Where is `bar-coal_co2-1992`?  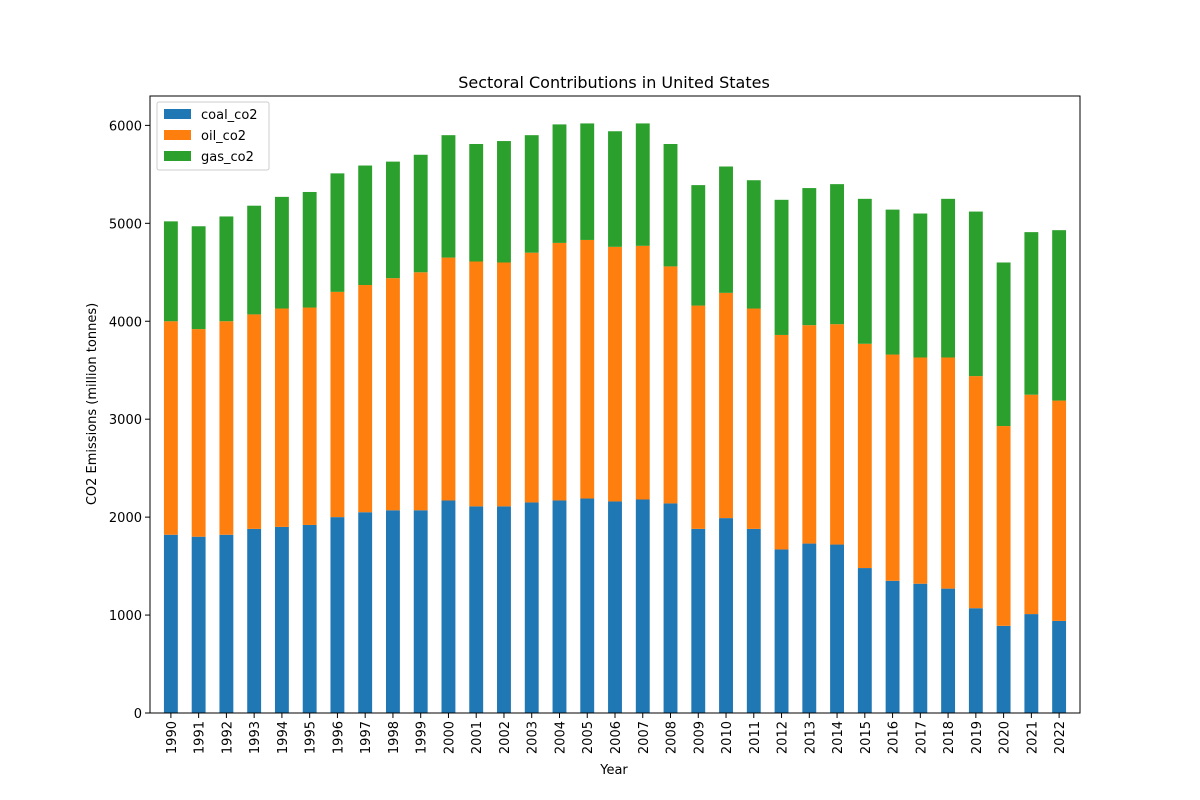
bar-coal_co2-1992 is located at coordinates (226, 623).